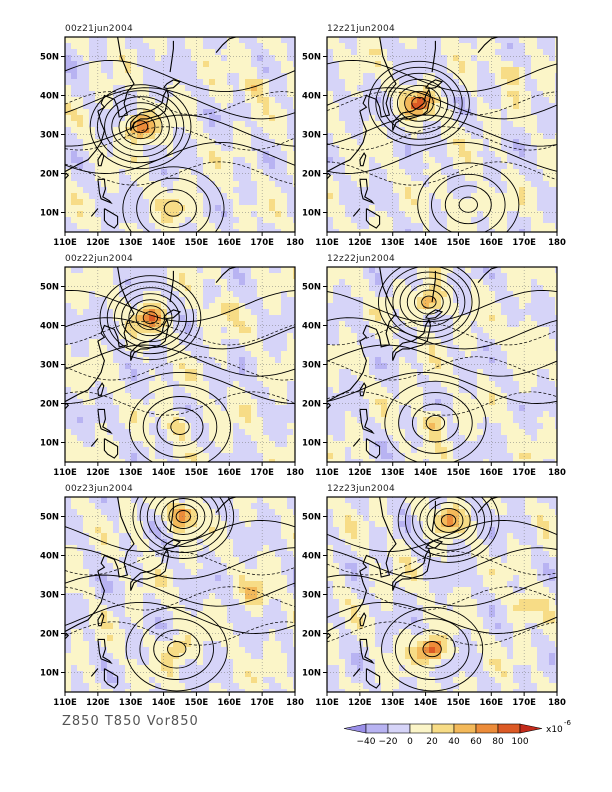 The width and height of the screenshot is (612, 792). I want to click on geopotential-contour, so click(180, 426).